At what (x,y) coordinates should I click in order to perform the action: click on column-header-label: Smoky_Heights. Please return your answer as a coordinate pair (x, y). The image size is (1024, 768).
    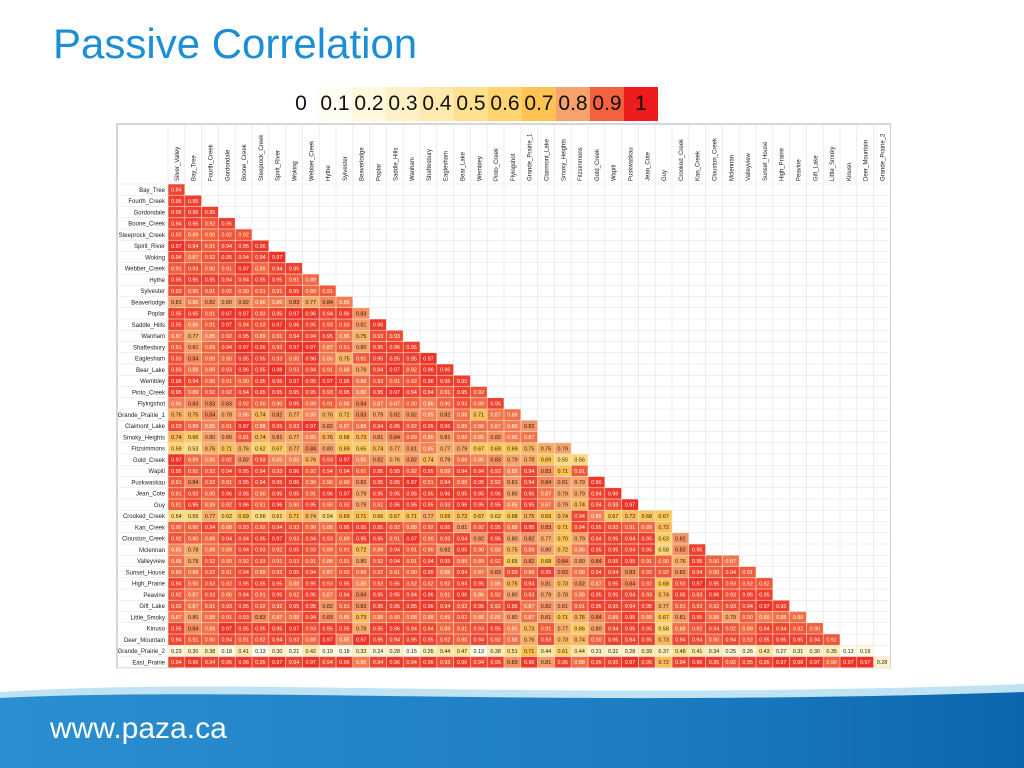
    Looking at the image, I should click on (564, 160).